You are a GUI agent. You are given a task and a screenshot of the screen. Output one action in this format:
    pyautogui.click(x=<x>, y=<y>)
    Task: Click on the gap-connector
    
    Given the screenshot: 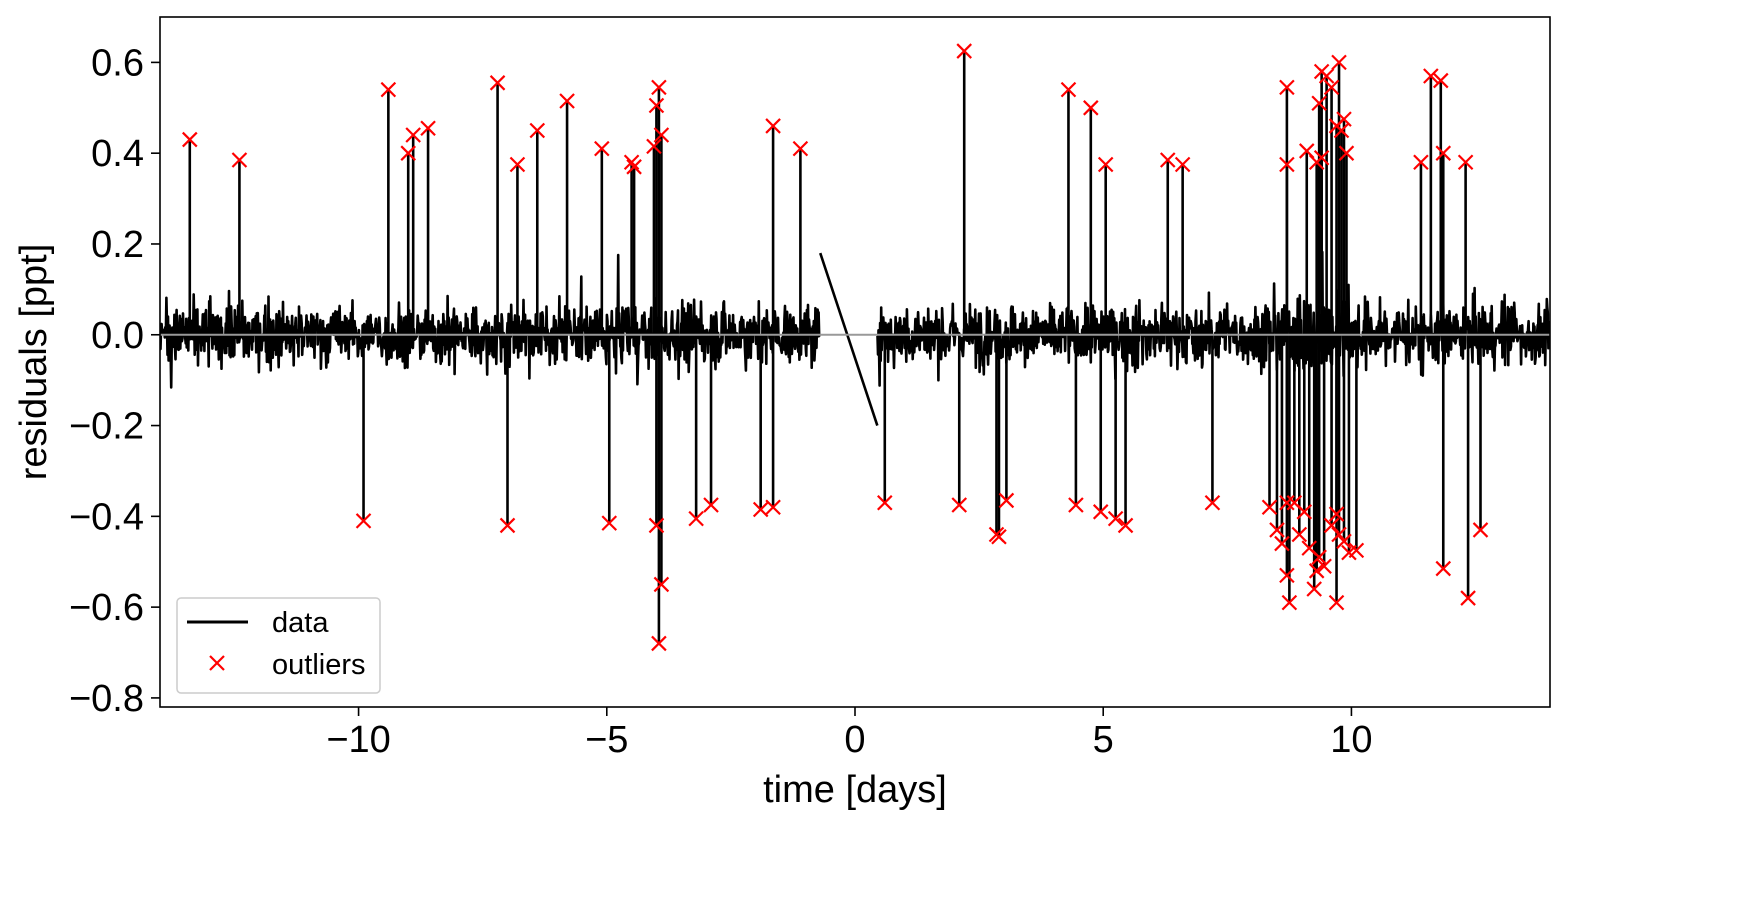 What is the action you would take?
    pyautogui.click(x=849, y=339)
    